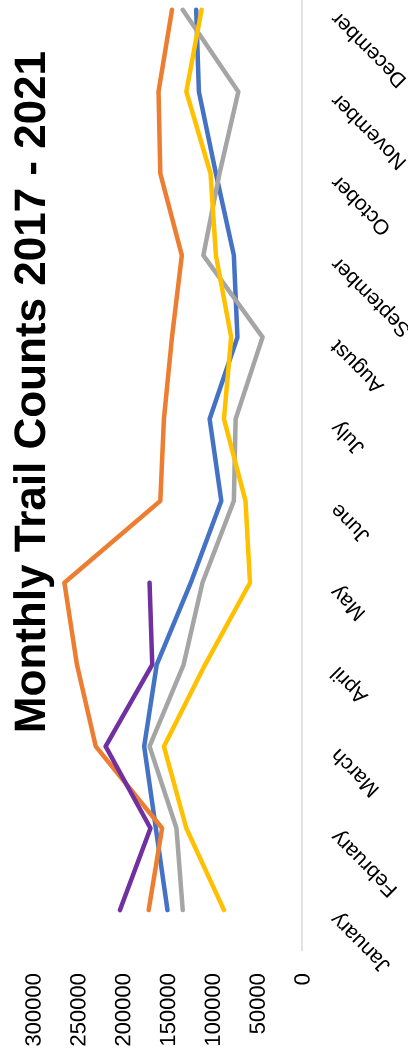 Image resolution: width=408 pixels, height=1058 pixels. I want to click on x-tick-label: 150000, so click(167, 1009).